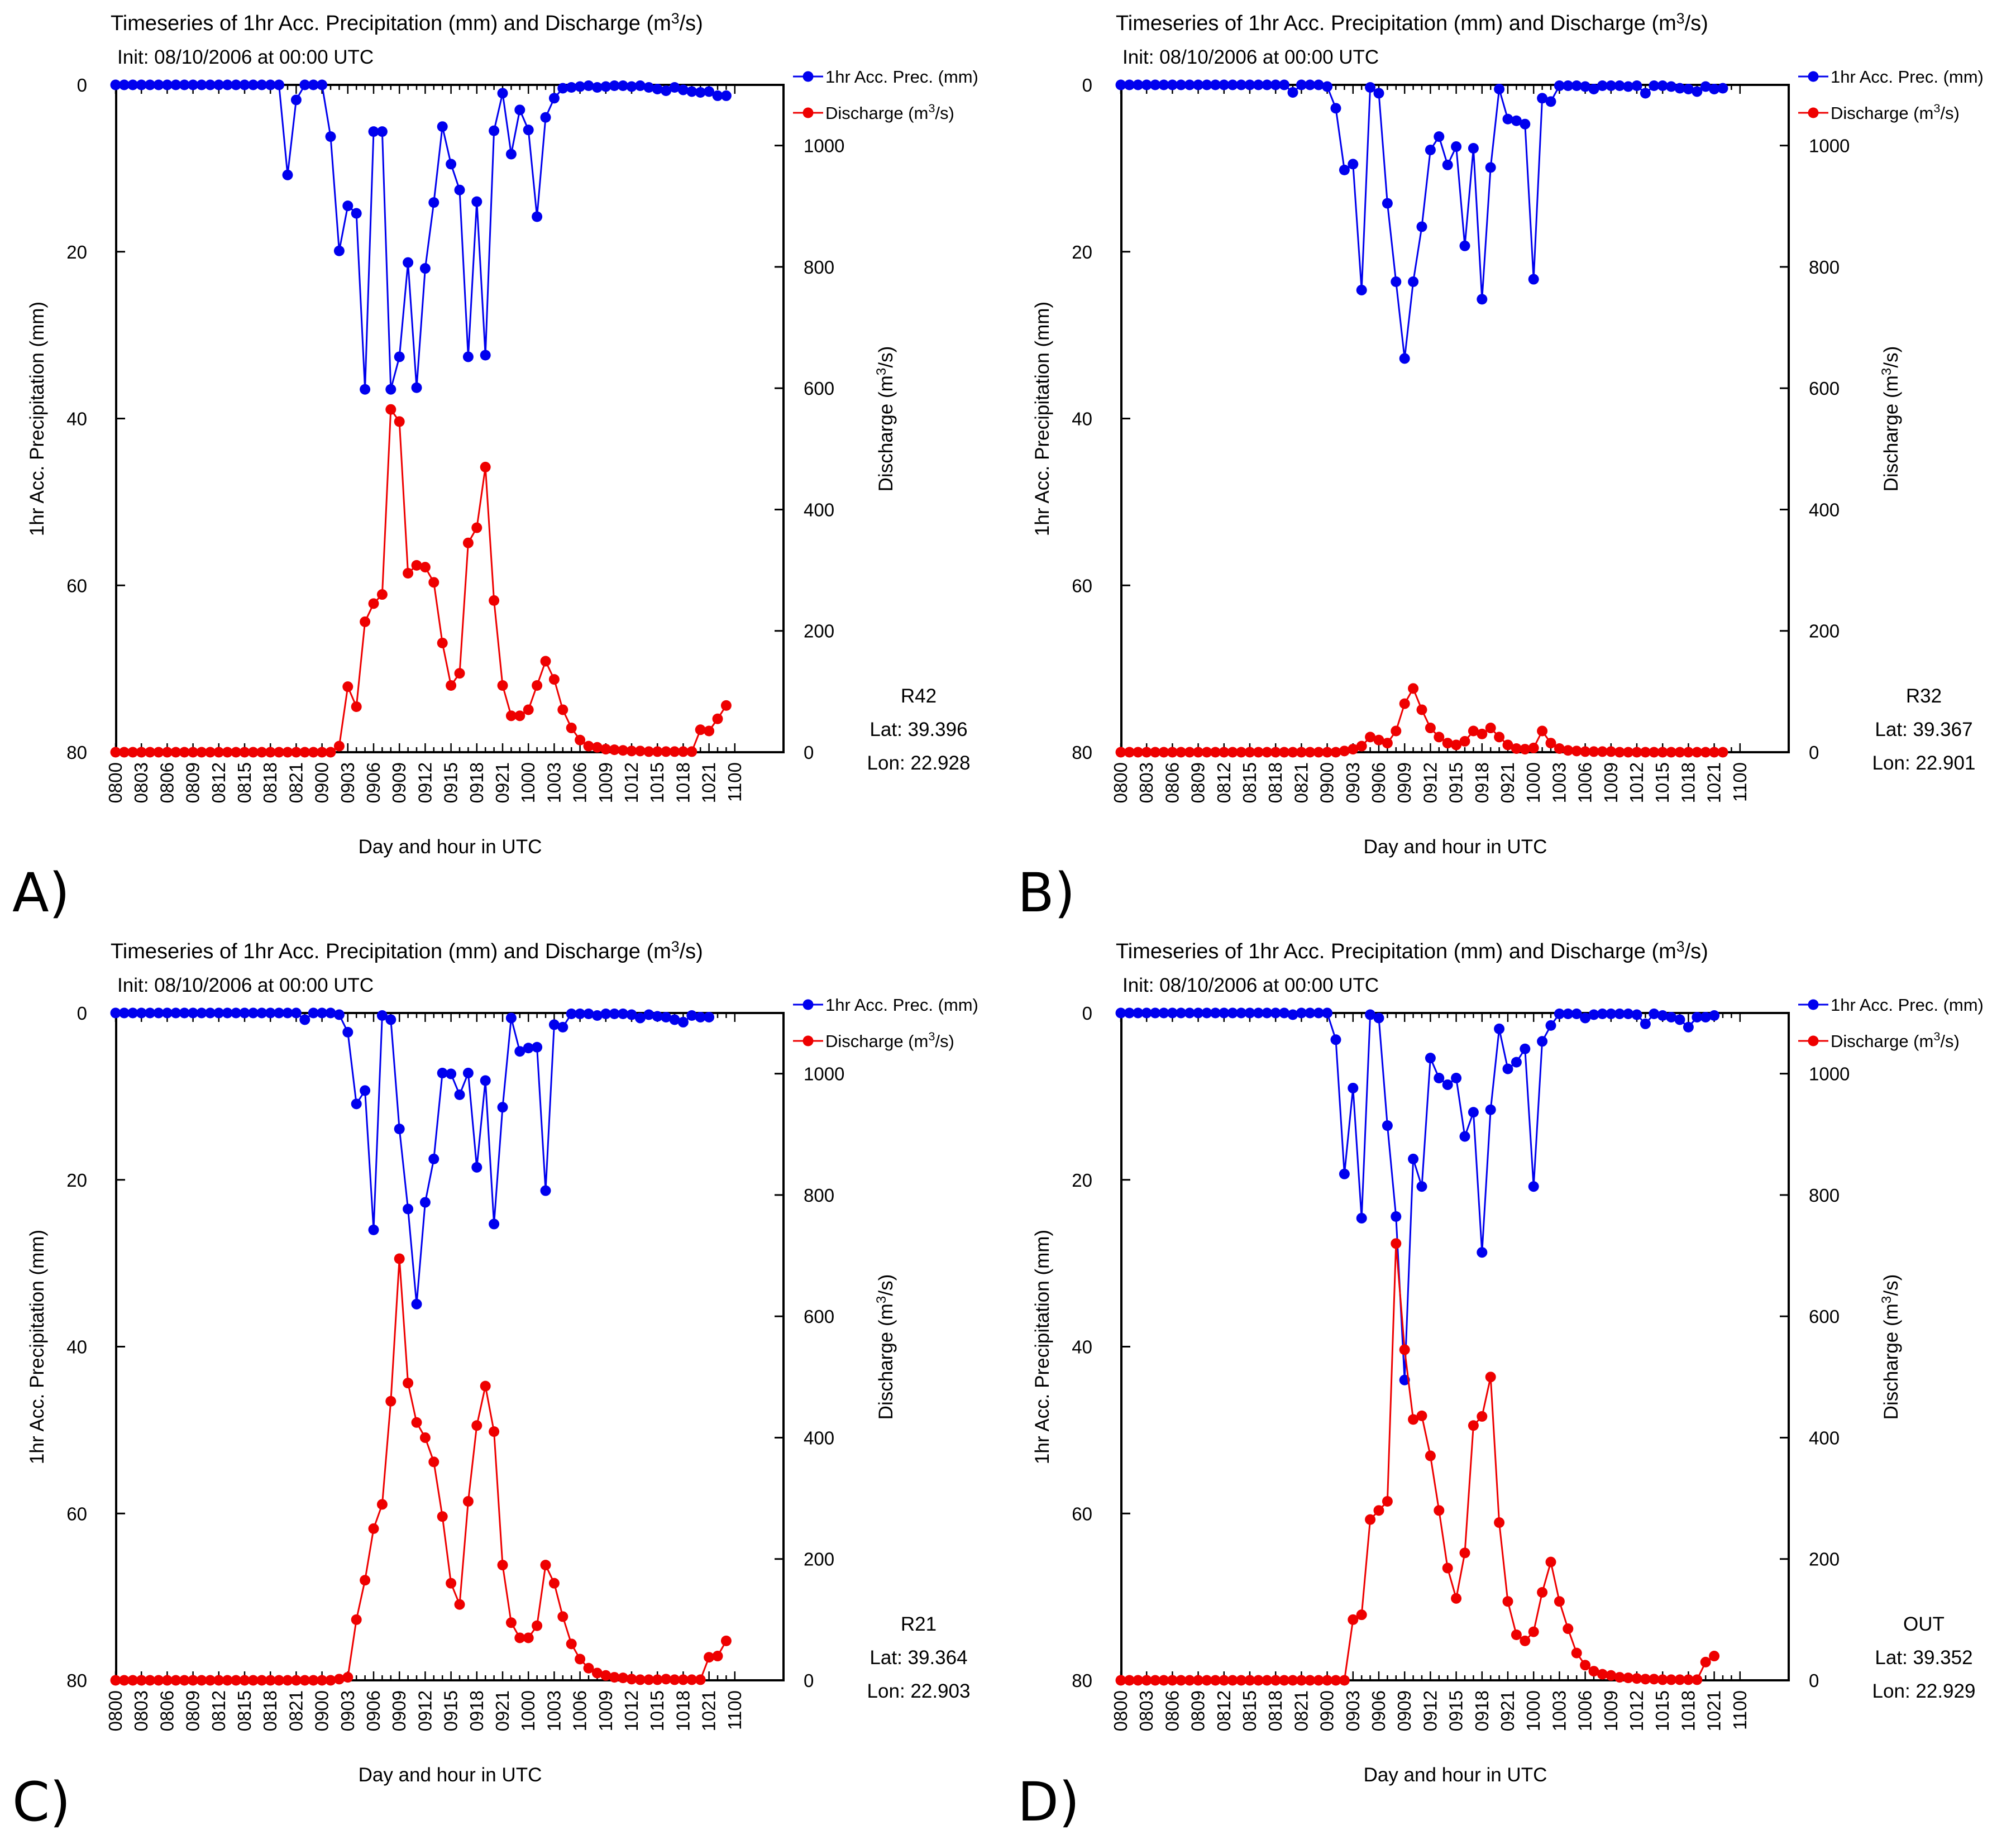 This screenshot has width=2016, height=1835. What do you see at coordinates (657, 1710) in the screenshot?
I see `x-tick-label: 1015` at bounding box center [657, 1710].